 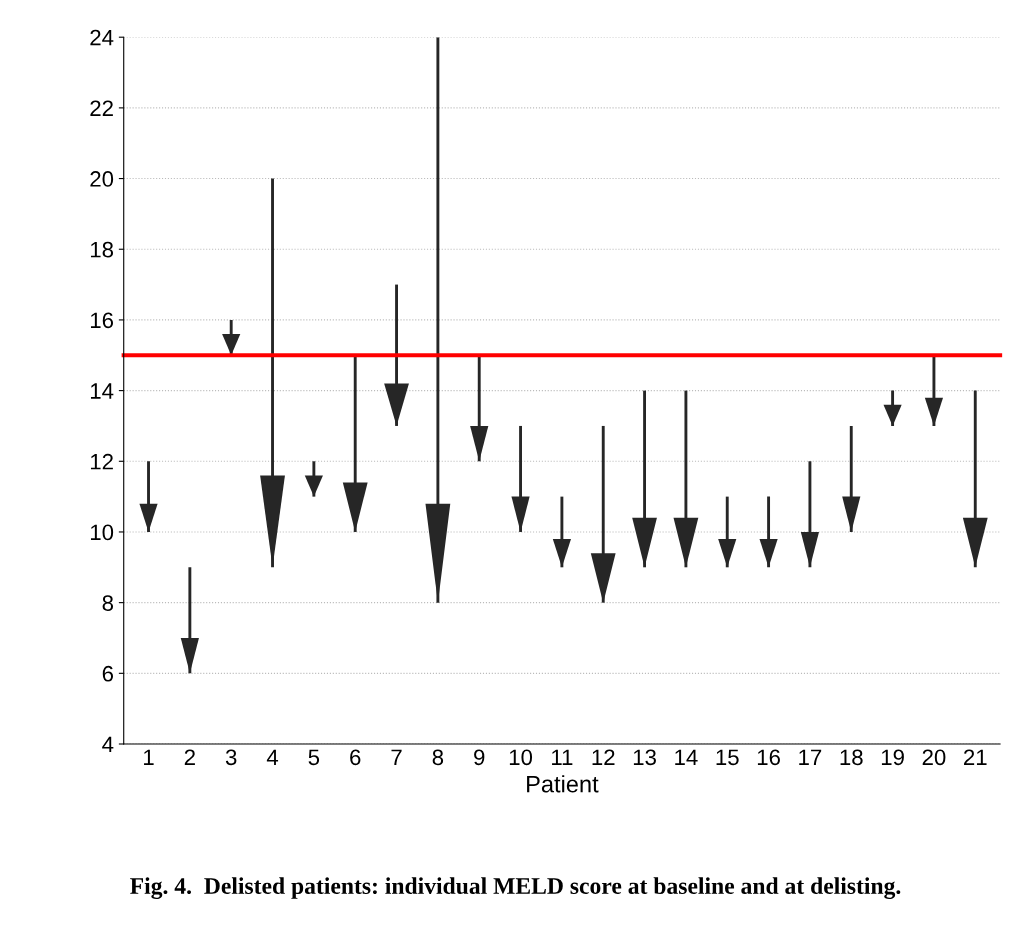 What do you see at coordinates (396, 757) in the screenshot?
I see `x-tick-label: 7` at bounding box center [396, 757].